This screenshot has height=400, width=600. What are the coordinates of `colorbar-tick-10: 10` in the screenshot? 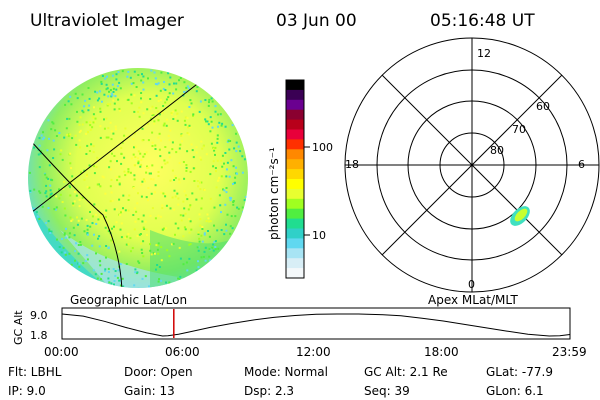 It's located at (319, 235).